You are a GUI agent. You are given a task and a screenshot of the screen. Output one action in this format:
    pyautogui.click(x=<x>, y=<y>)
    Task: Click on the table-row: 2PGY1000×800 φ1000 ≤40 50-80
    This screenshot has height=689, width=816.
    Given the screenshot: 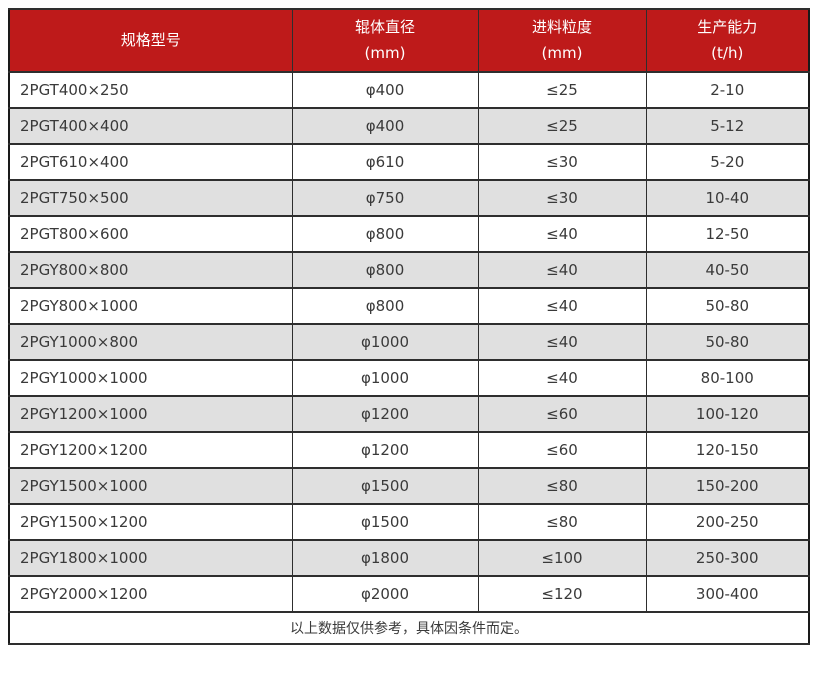 What is the action you would take?
    pyautogui.click(x=409, y=341)
    